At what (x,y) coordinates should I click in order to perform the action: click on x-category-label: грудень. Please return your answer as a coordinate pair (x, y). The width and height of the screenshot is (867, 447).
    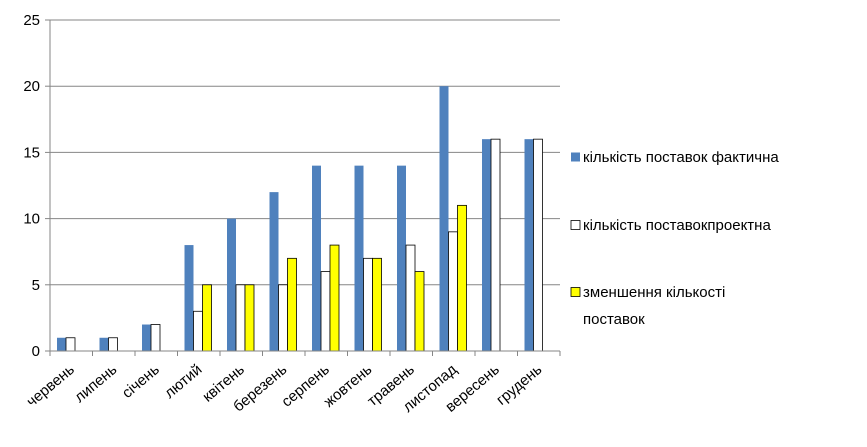
    Looking at the image, I should click on (519, 385).